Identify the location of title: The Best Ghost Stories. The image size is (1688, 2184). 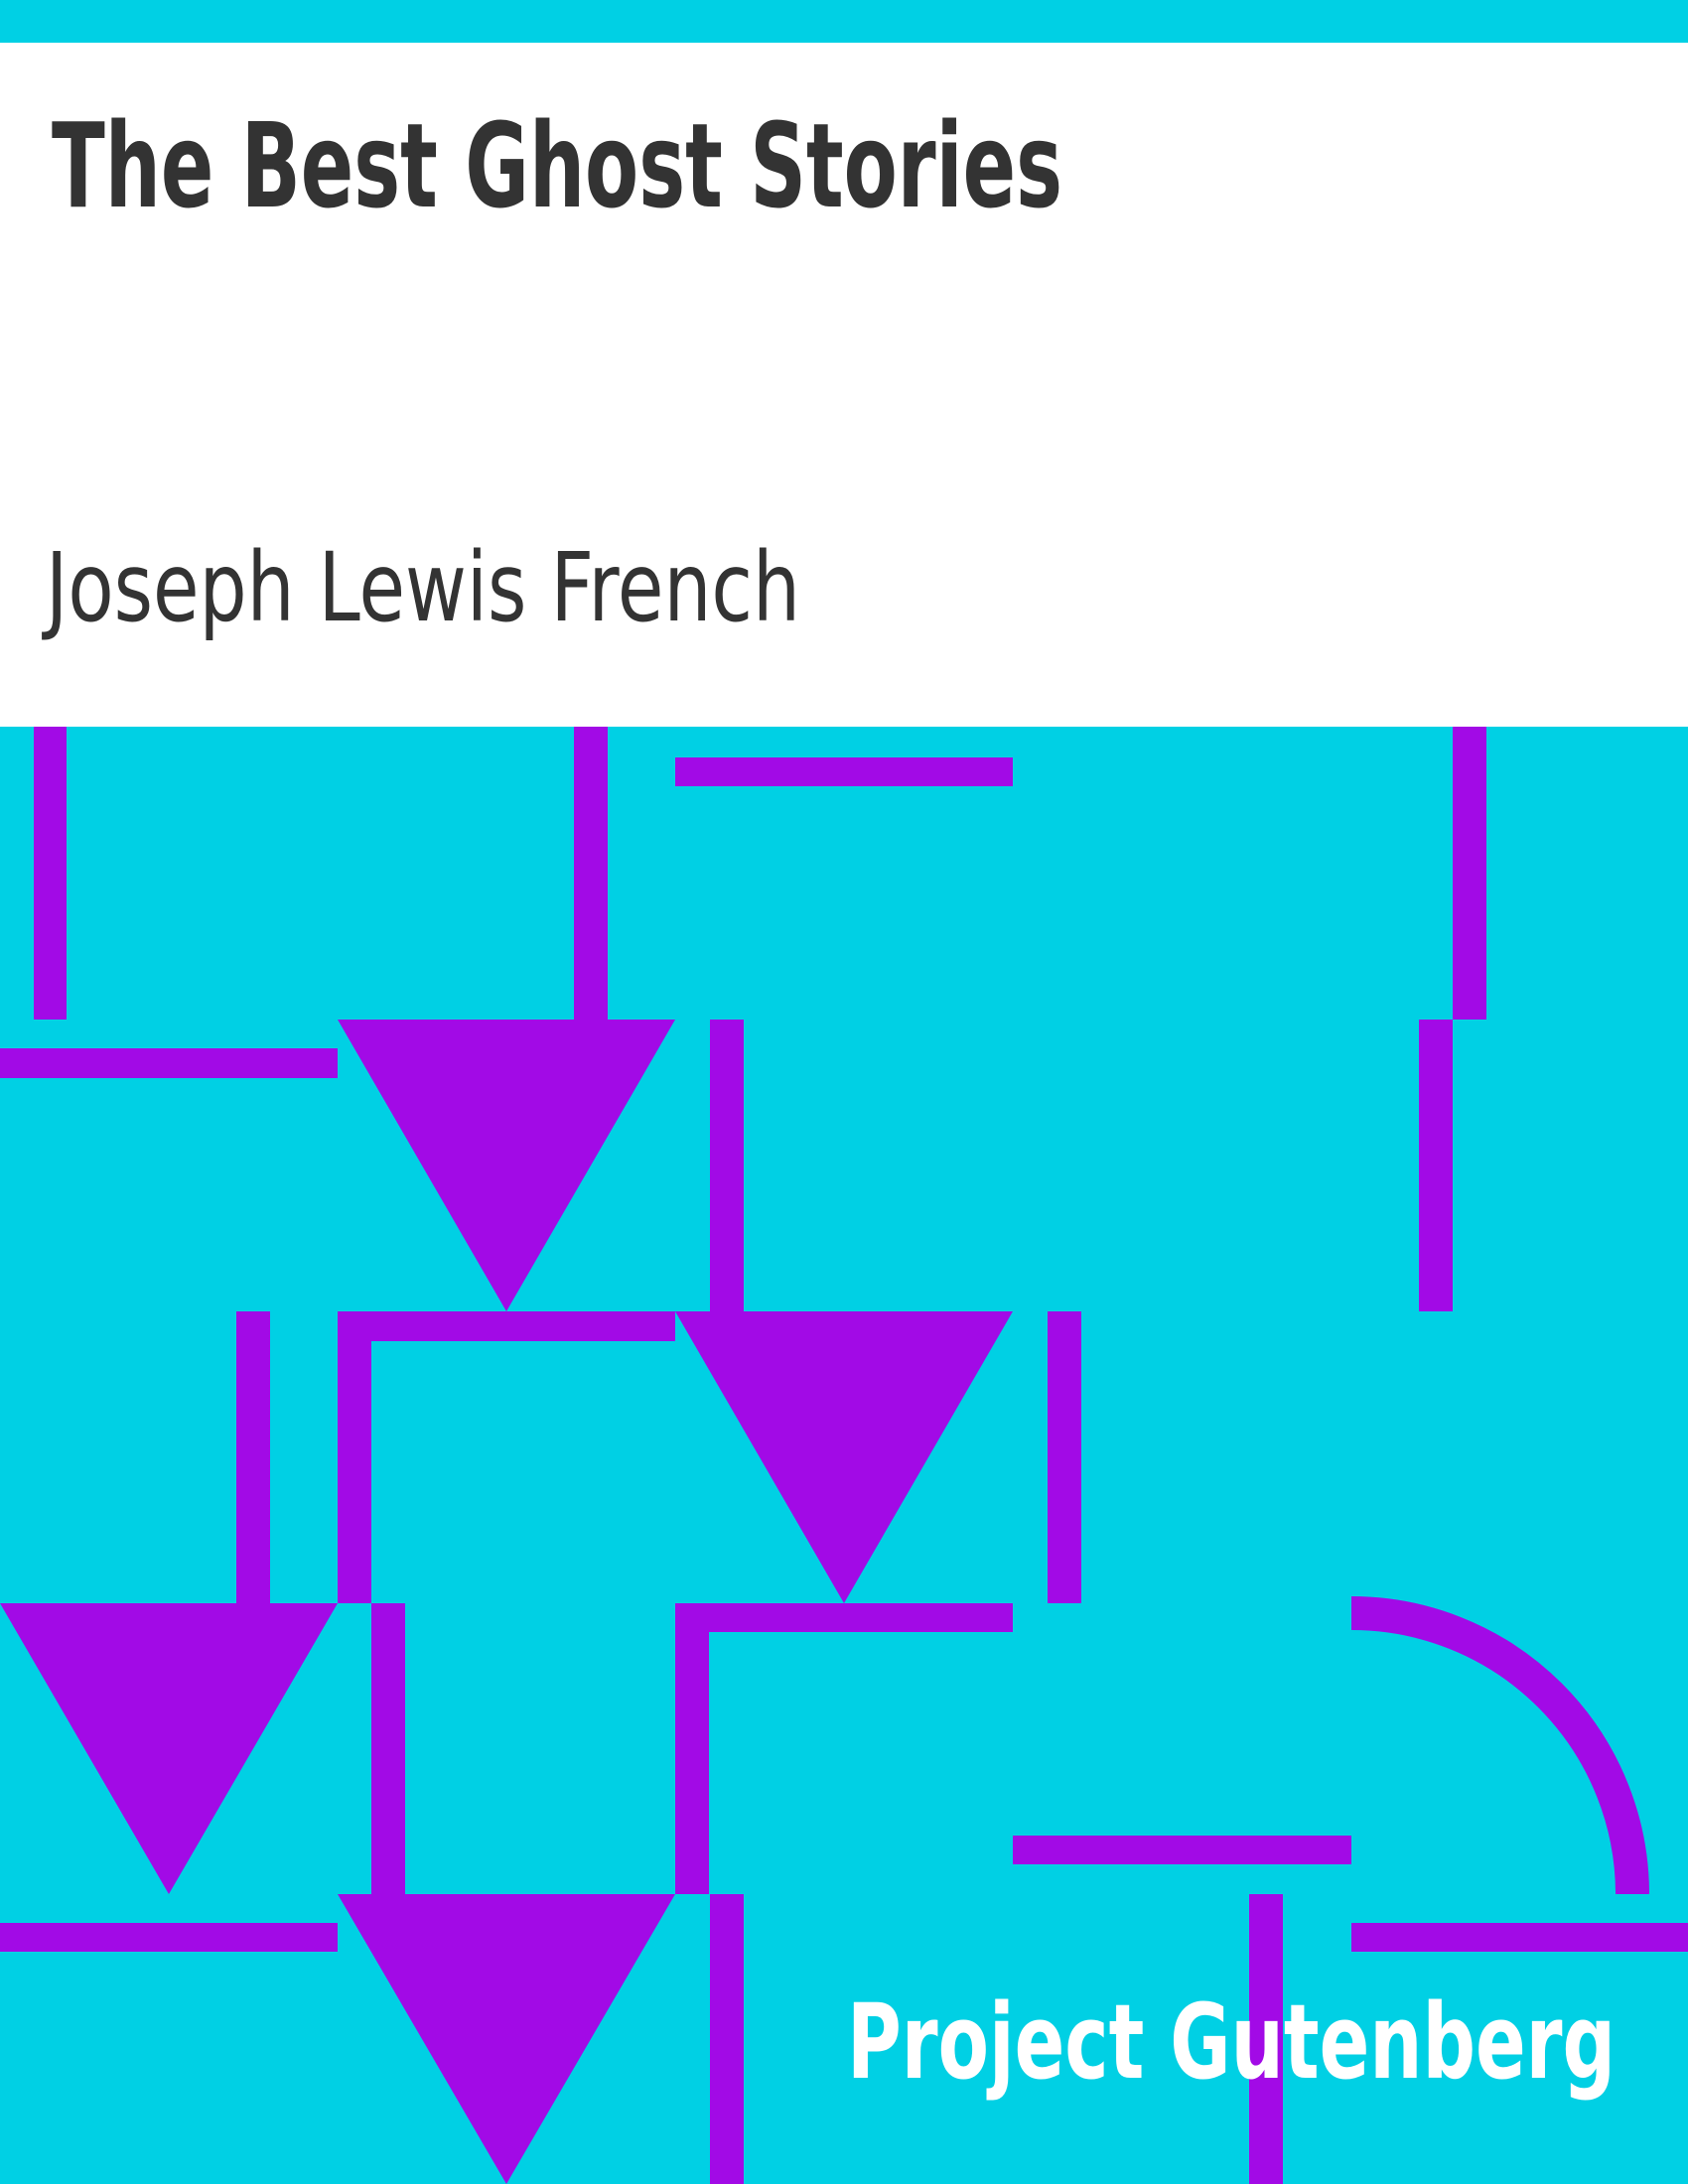
(557, 165).